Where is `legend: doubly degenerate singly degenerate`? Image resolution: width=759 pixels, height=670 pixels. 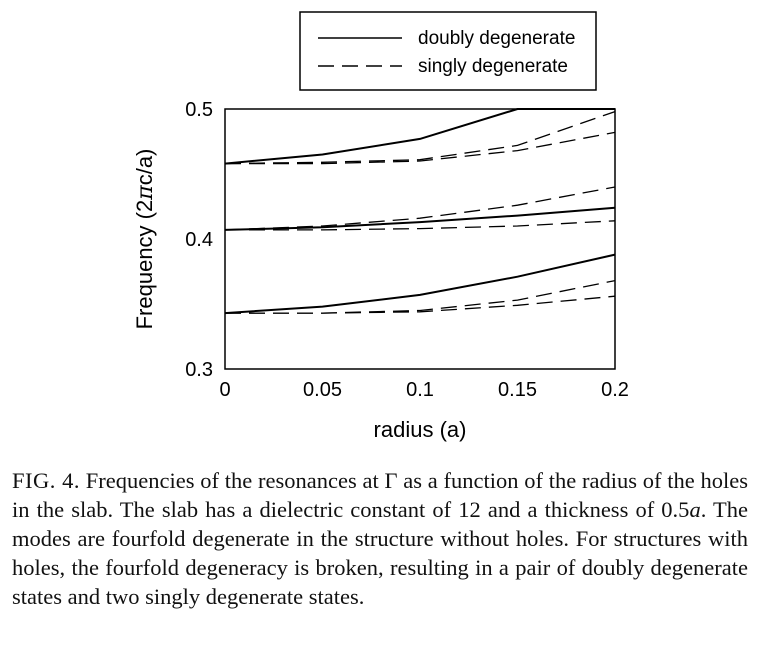 legend: doubly degenerate singly degenerate is located at coordinates (448, 51).